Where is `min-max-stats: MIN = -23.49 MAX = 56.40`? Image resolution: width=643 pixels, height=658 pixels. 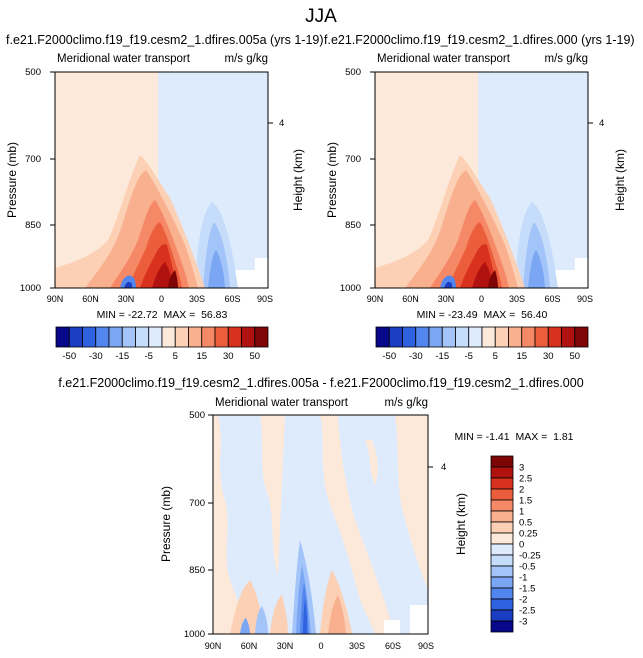 min-max-stats: MIN = -23.49 MAX = 56.40 is located at coordinates (482, 315).